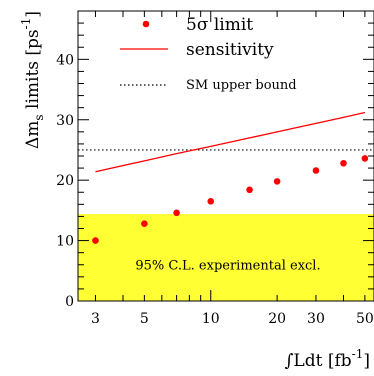 The image size is (374, 376). Describe the element at coordinates (65, 242) in the screenshot. I see `y-tick-label: 10` at that location.